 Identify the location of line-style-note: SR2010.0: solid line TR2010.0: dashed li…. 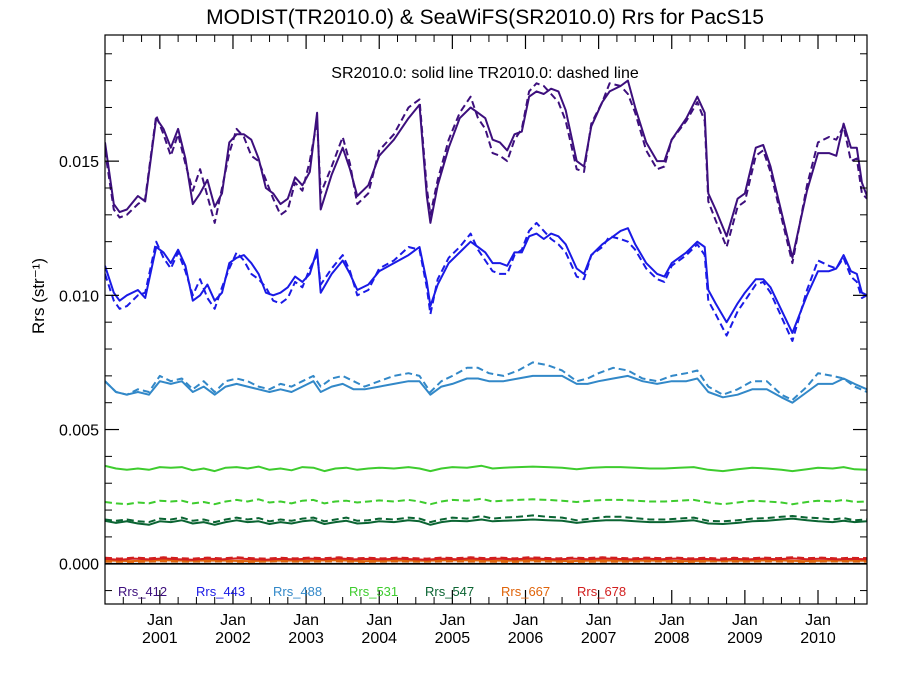
(485, 73).